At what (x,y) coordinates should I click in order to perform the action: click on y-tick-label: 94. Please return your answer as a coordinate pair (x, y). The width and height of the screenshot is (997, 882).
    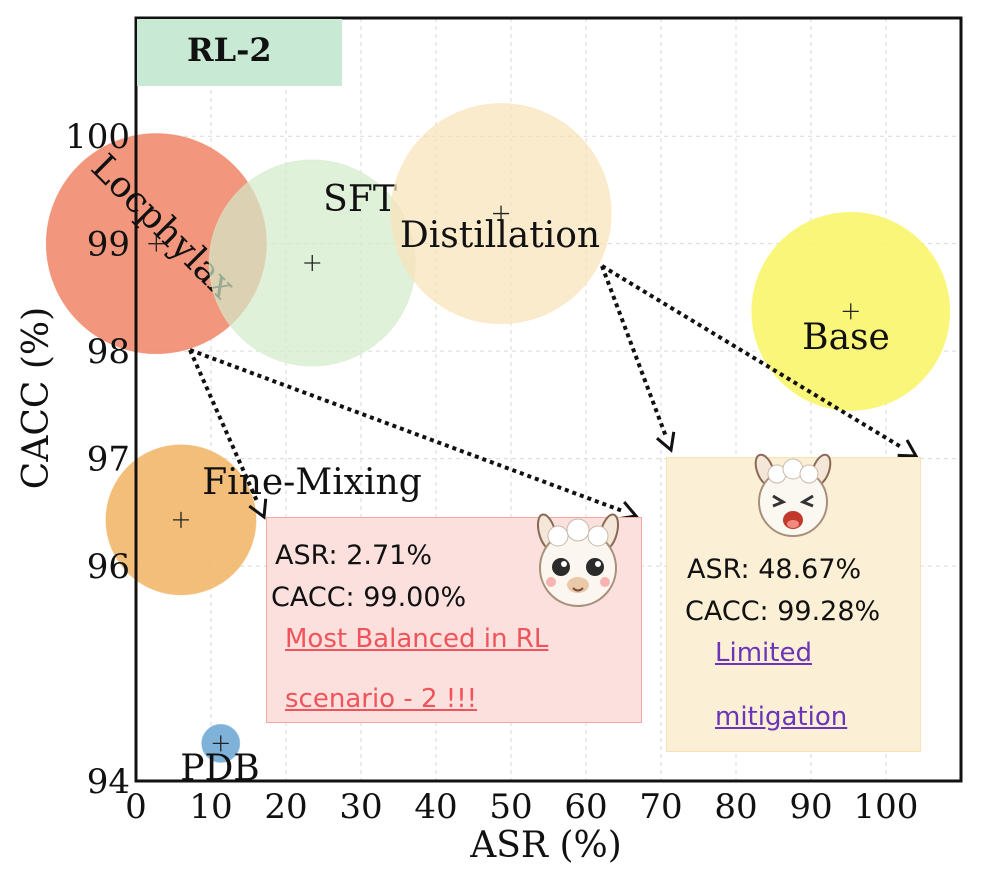
    Looking at the image, I should click on (108, 782).